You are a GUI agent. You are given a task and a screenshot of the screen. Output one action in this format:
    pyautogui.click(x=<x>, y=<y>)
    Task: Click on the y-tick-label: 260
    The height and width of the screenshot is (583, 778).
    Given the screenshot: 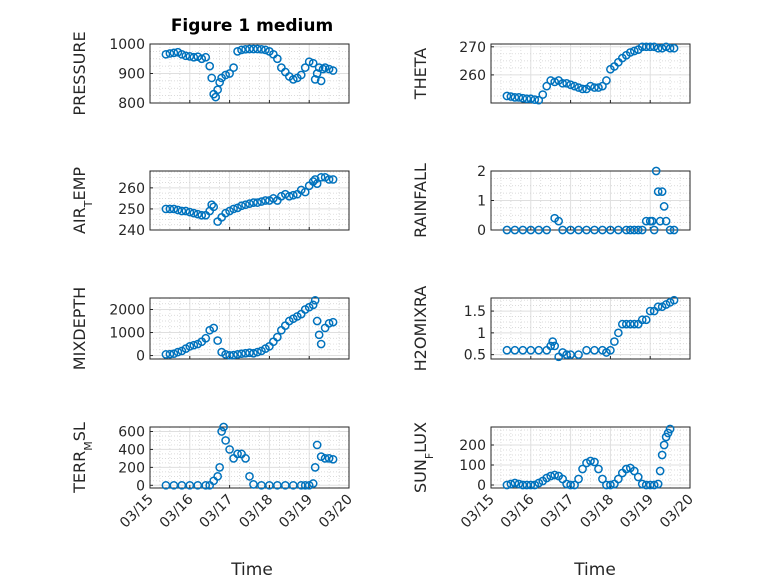 What is the action you would take?
    pyautogui.click(x=472, y=76)
    